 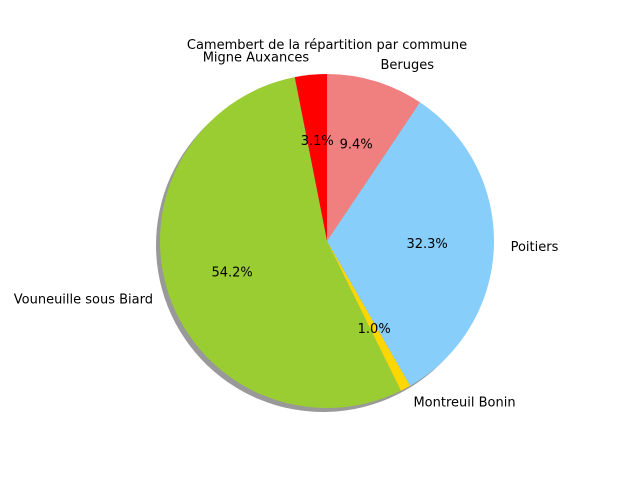 What do you see at coordinates (310, 157) in the screenshot?
I see `pie-slice-migne-auxances` at bounding box center [310, 157].